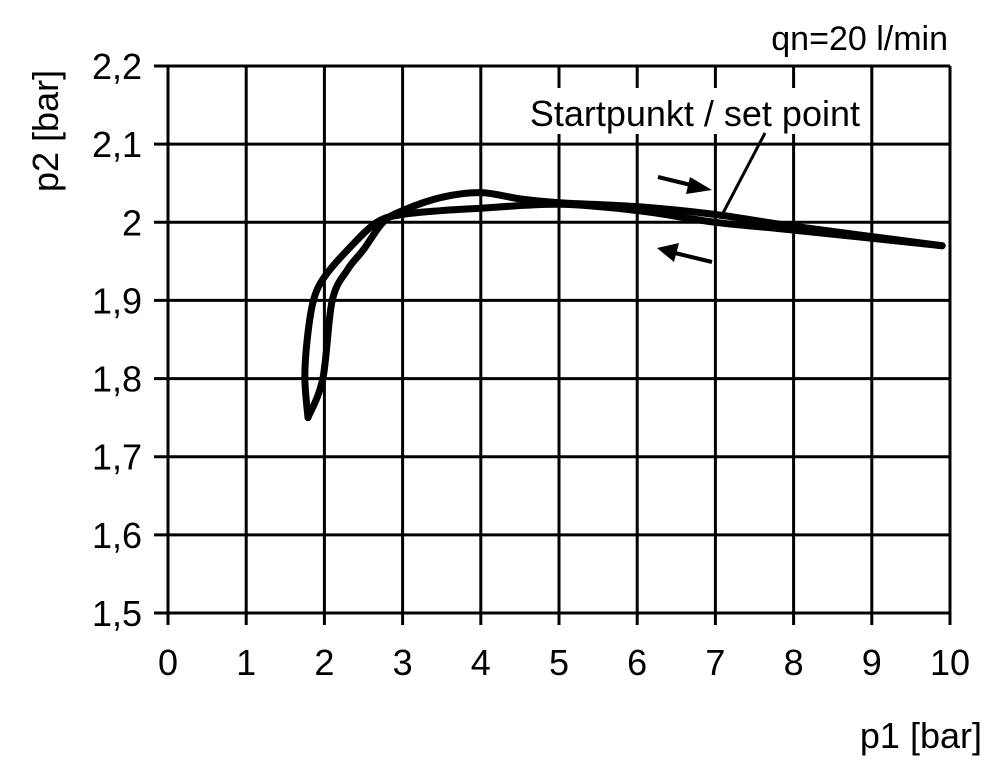 The image size is (1000, 764). What do you see at coordinates (132, 222) in the screenshot?
I see `y-tick-label: 2` at bounding box center [132, 222].